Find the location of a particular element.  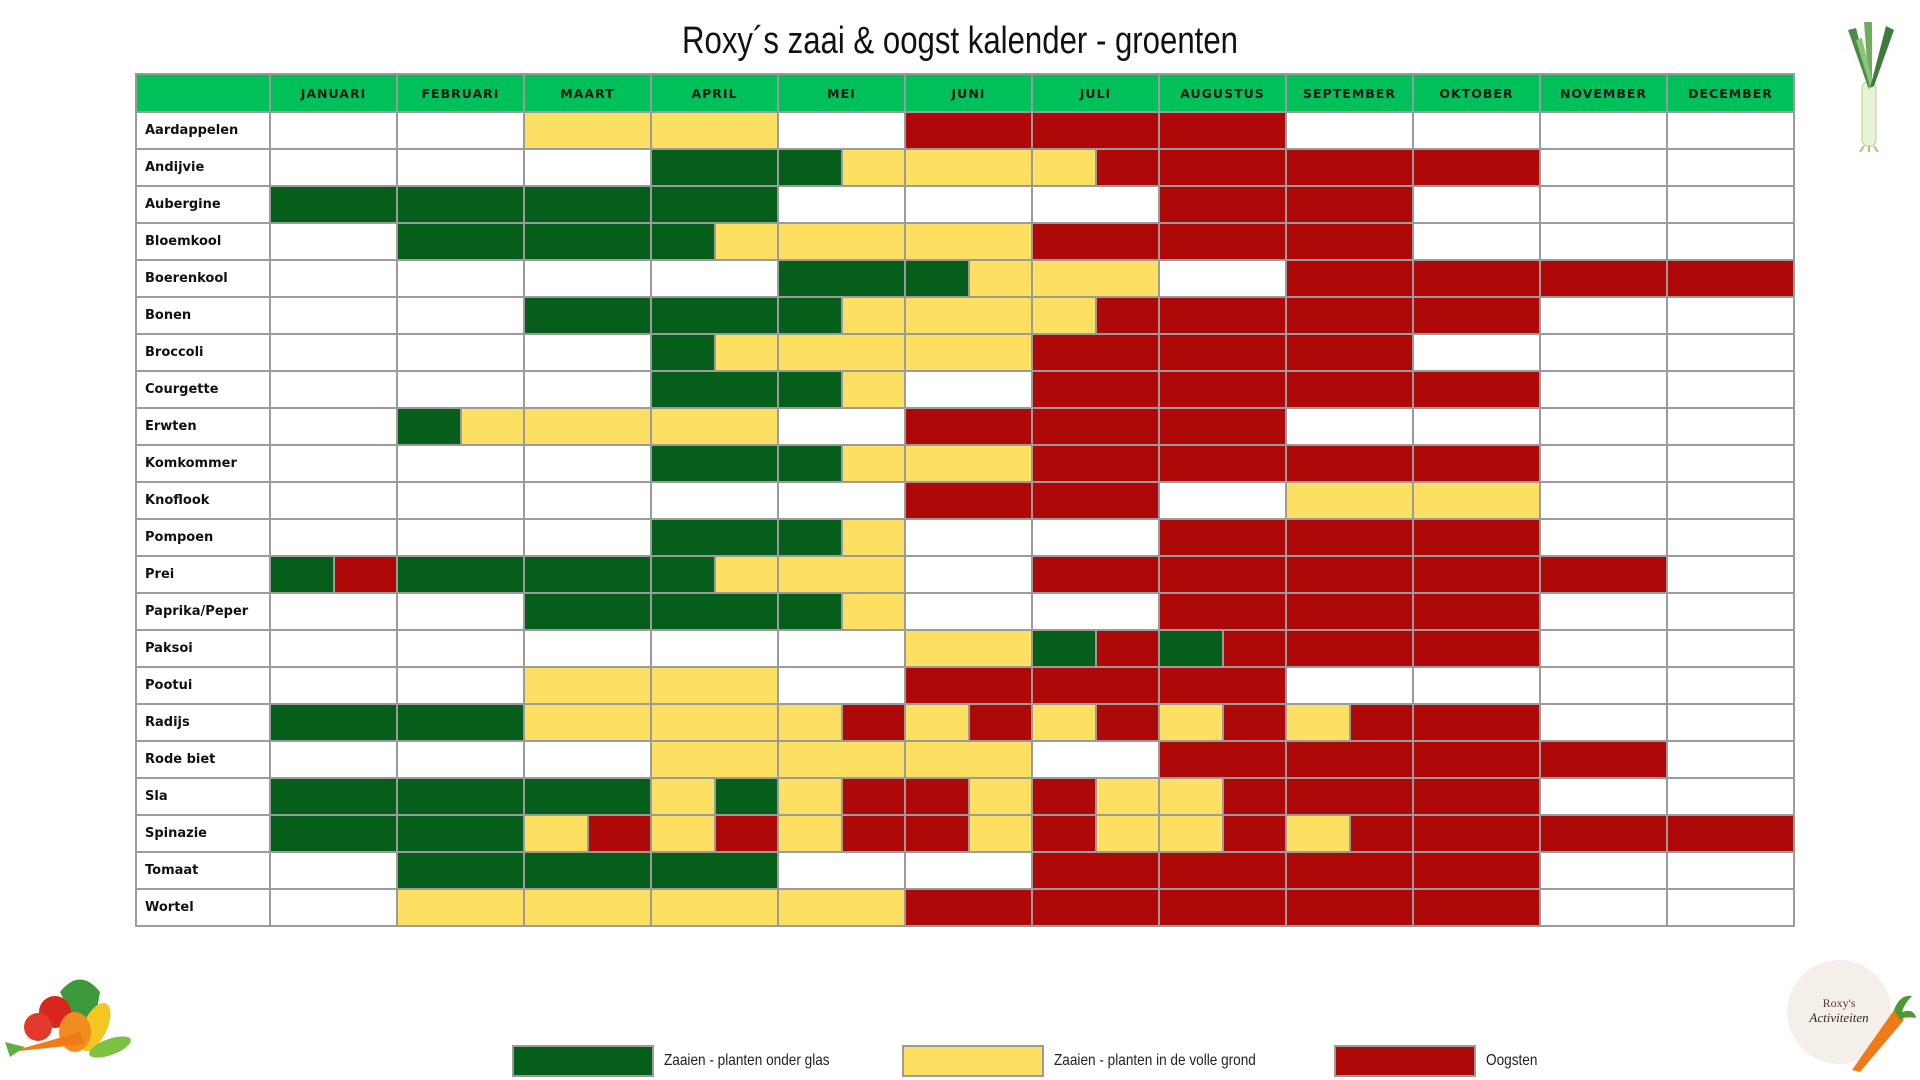

legend-label: Zaaien - planten in de volle grond is located at coordinates (1155, 1060).